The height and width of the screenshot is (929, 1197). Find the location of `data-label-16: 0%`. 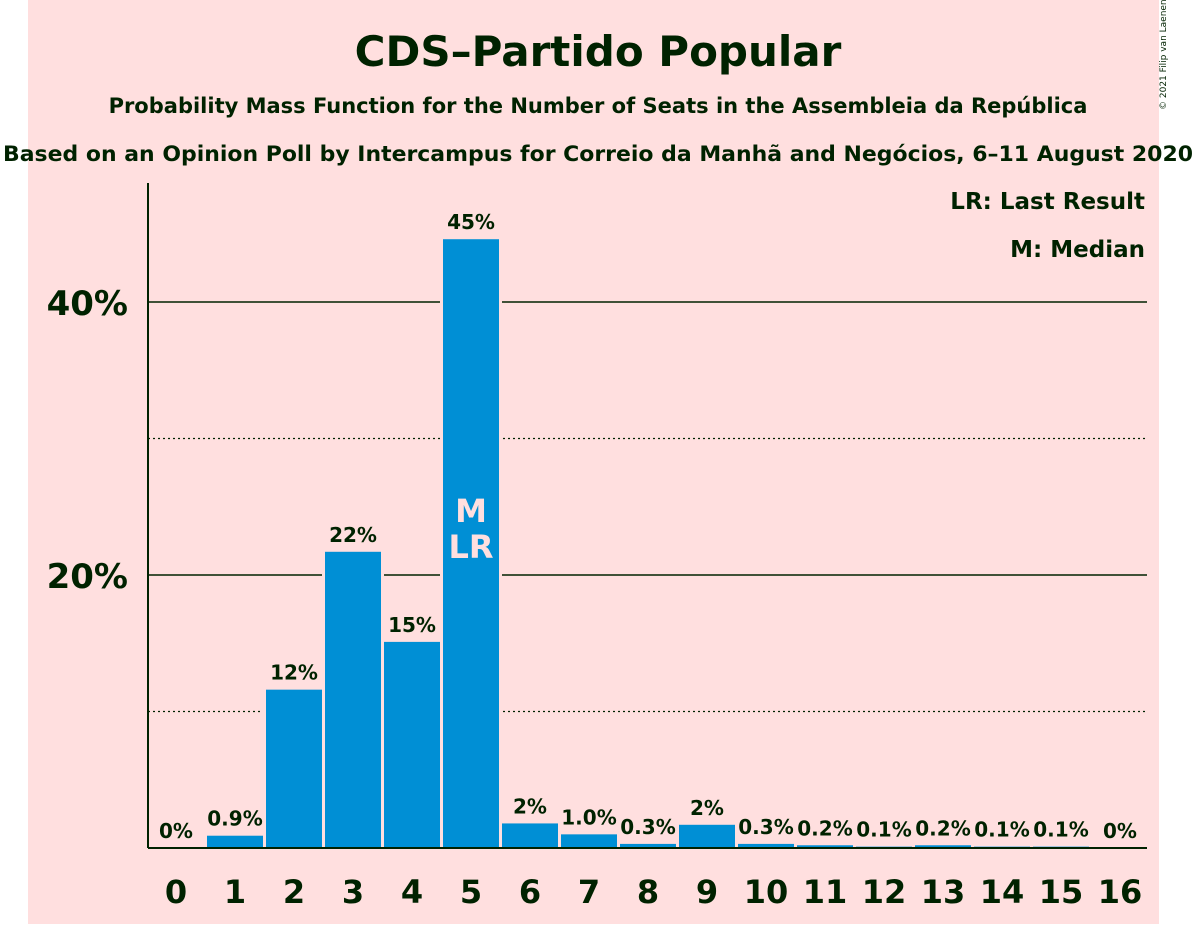

data-label-16: 0% is located at coordinates (1120, 831).